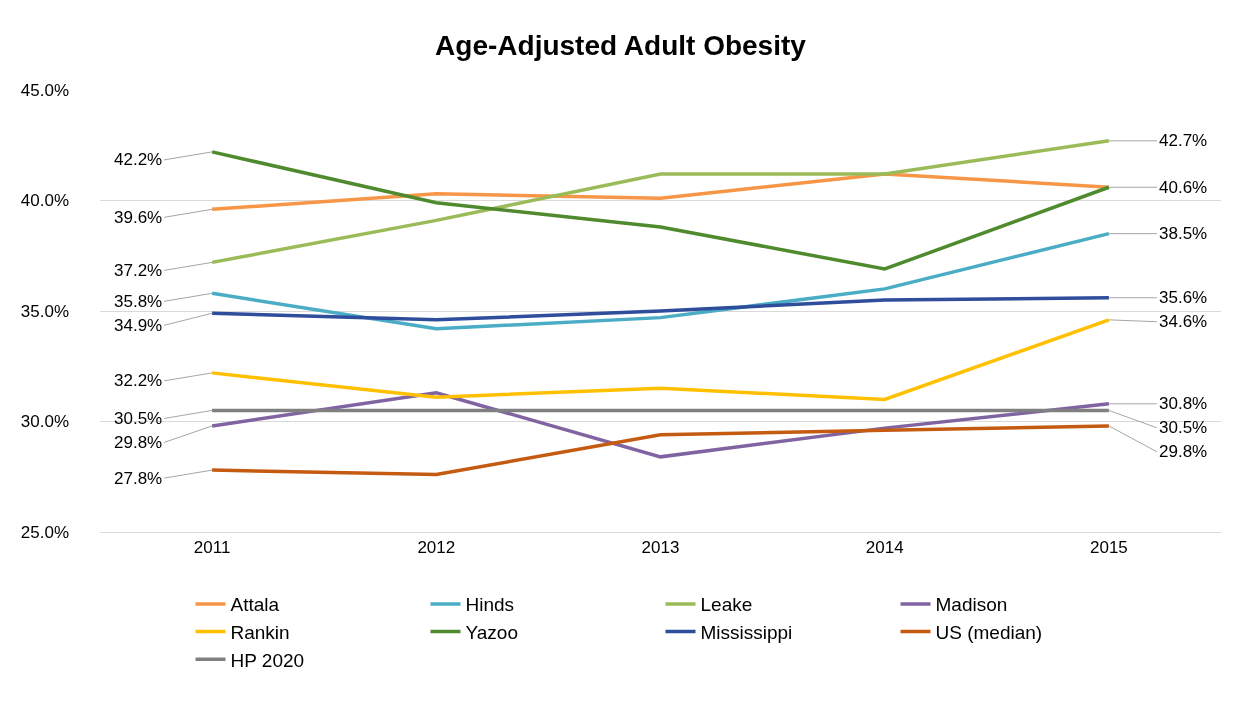  Describe the element at coordinates (884, 548) in the screenshot. I see `x-tick-label: 2014` at that location.